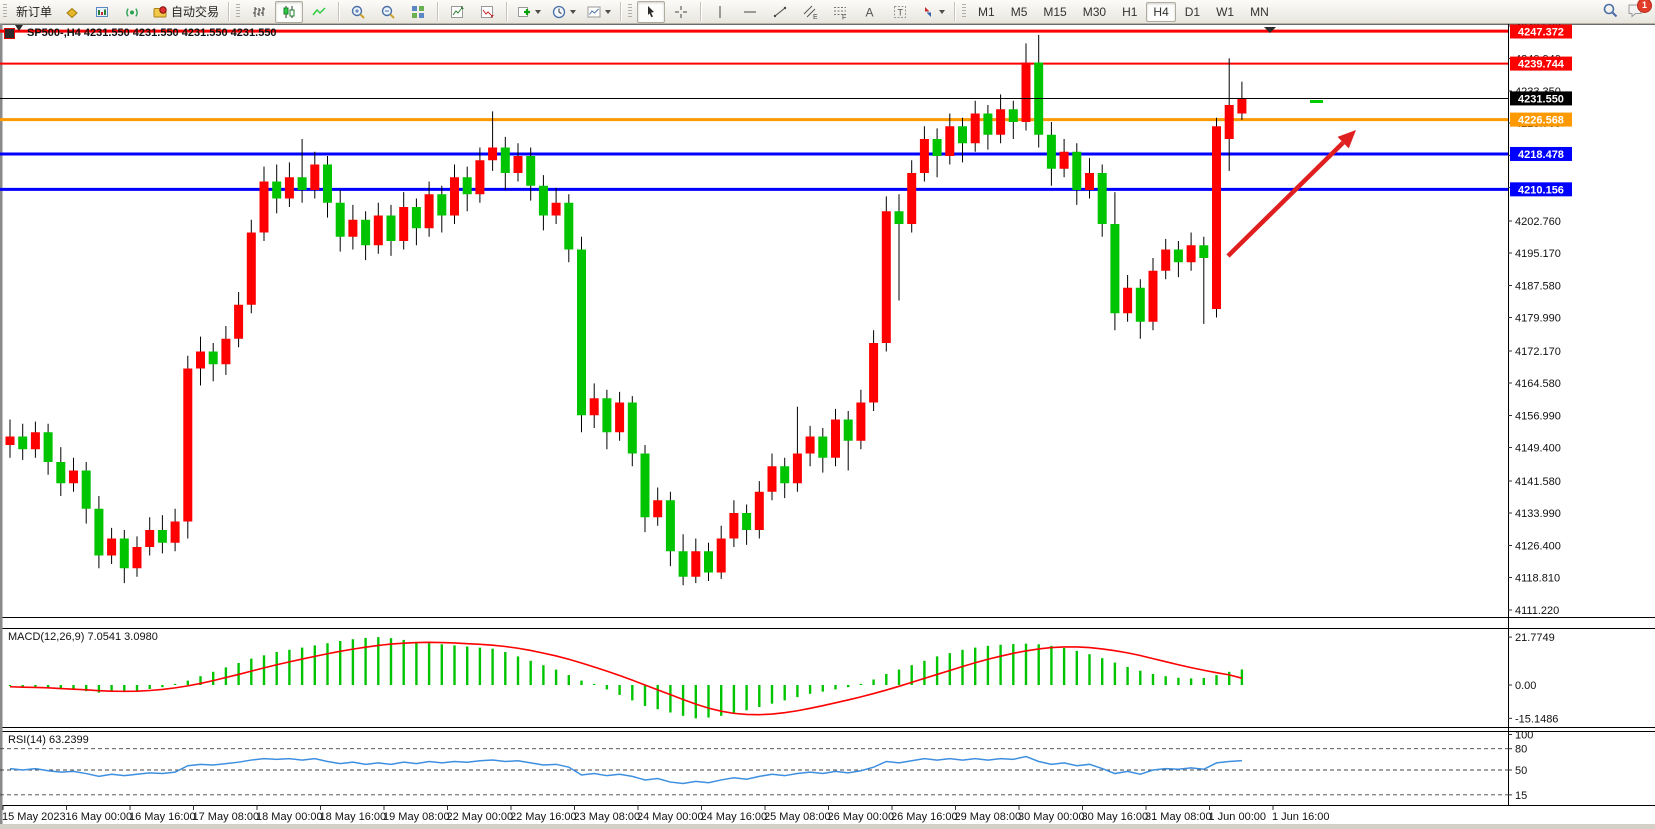  Describe the element at coordinates (734, 817) in the screenshot. I see `svg-text: 24 May 16:00` at that location.